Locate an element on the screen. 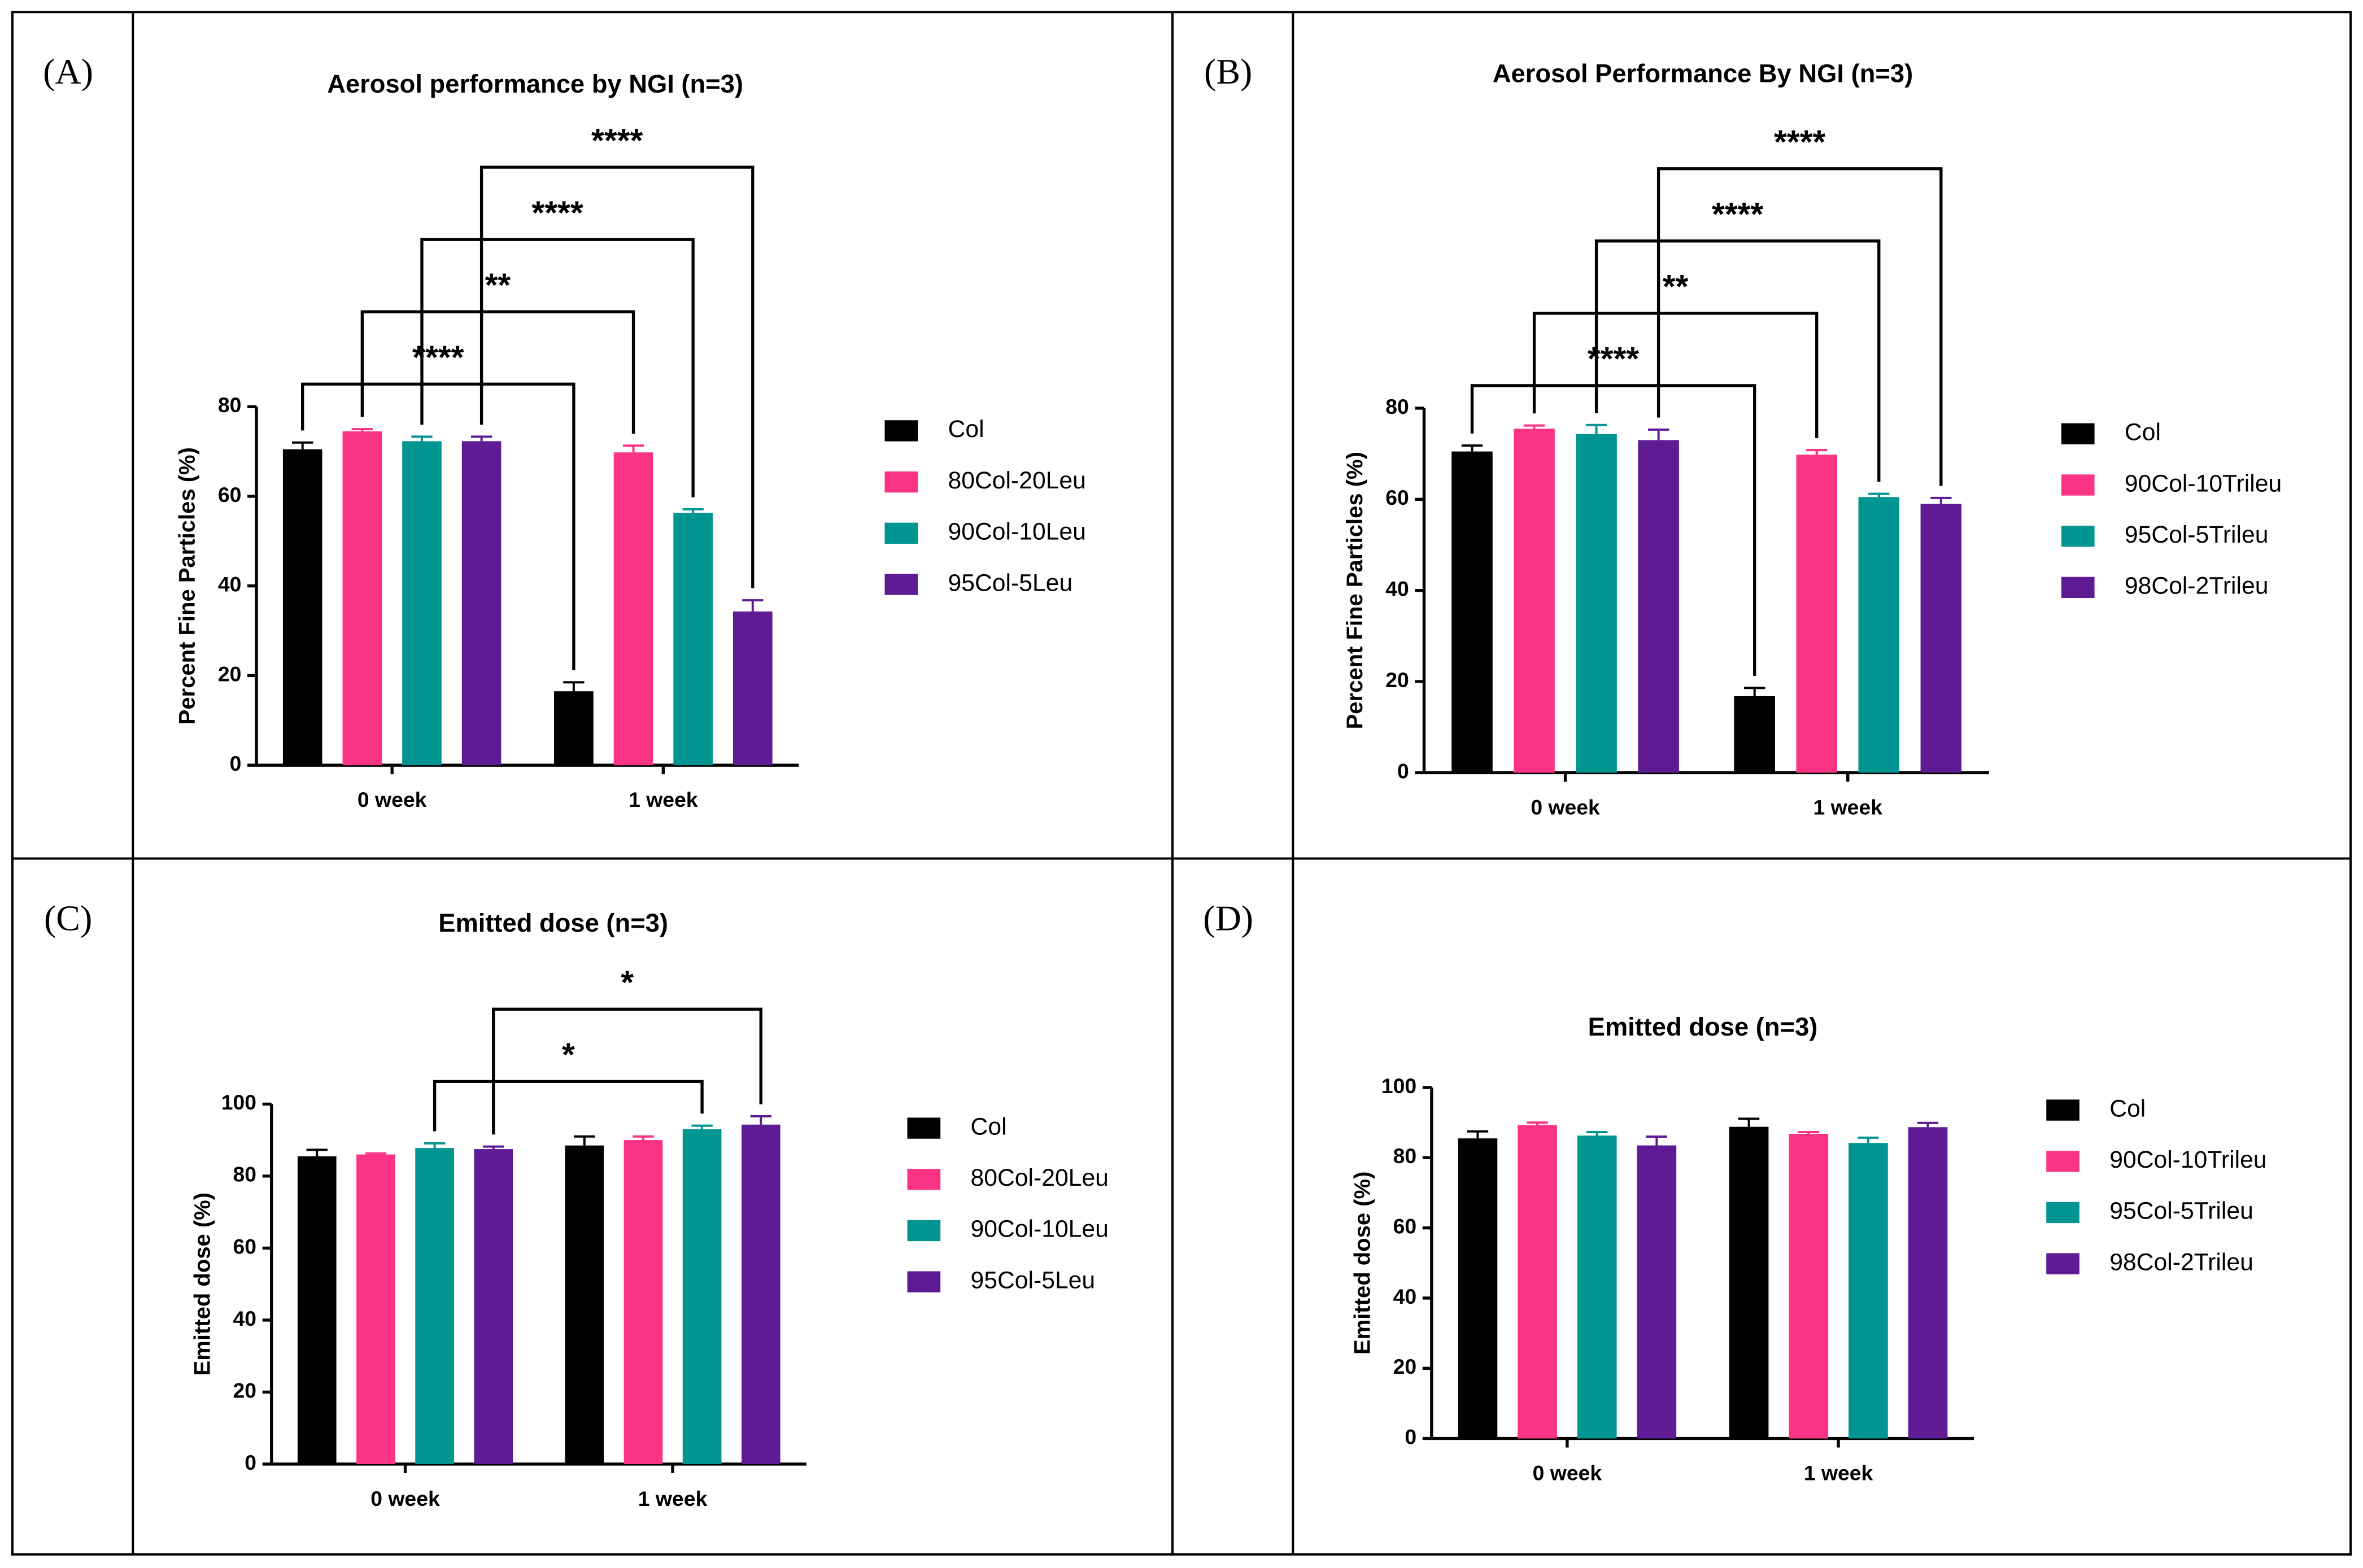 This screenshot has height=1568, width=2363. panel-label: (B) is located at coordinates (1228, 71).